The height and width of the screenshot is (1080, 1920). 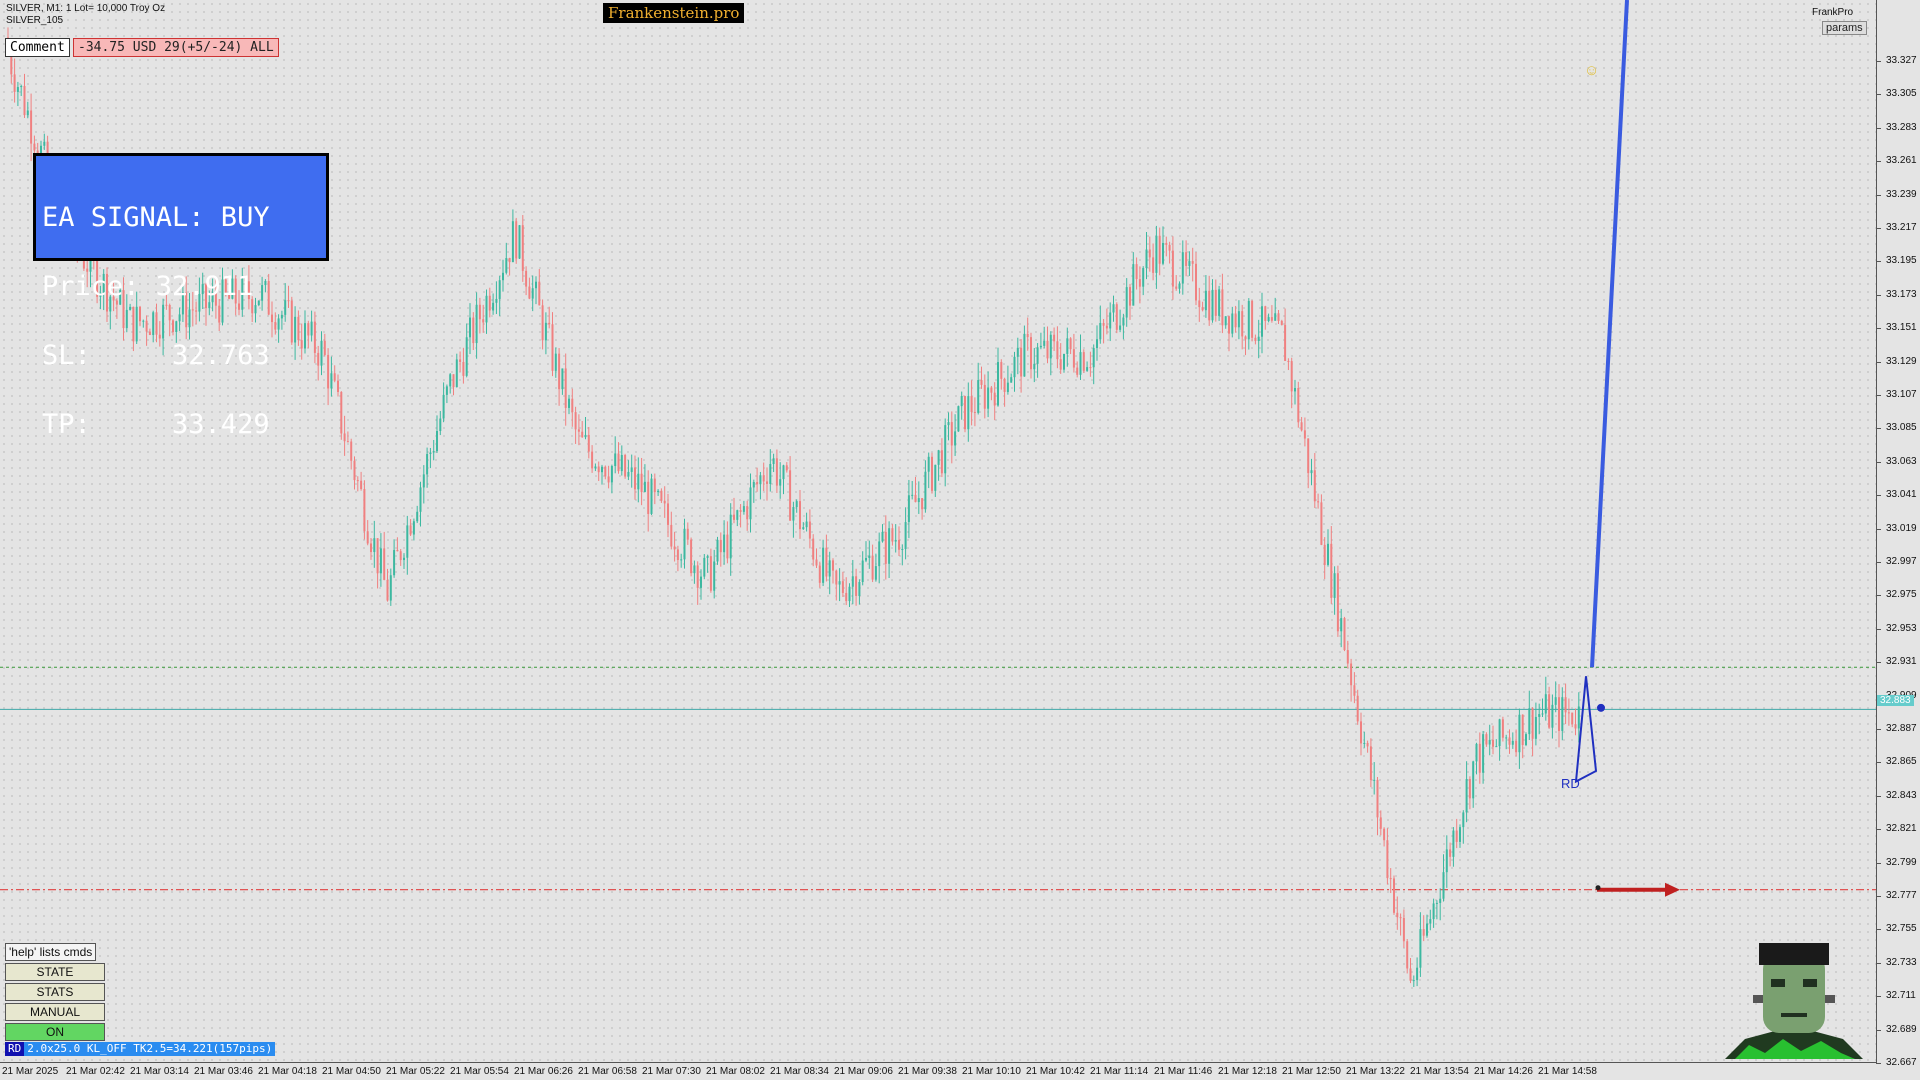 I want to click on price-axis-label: 33.327, so click(x=1901, y=60).